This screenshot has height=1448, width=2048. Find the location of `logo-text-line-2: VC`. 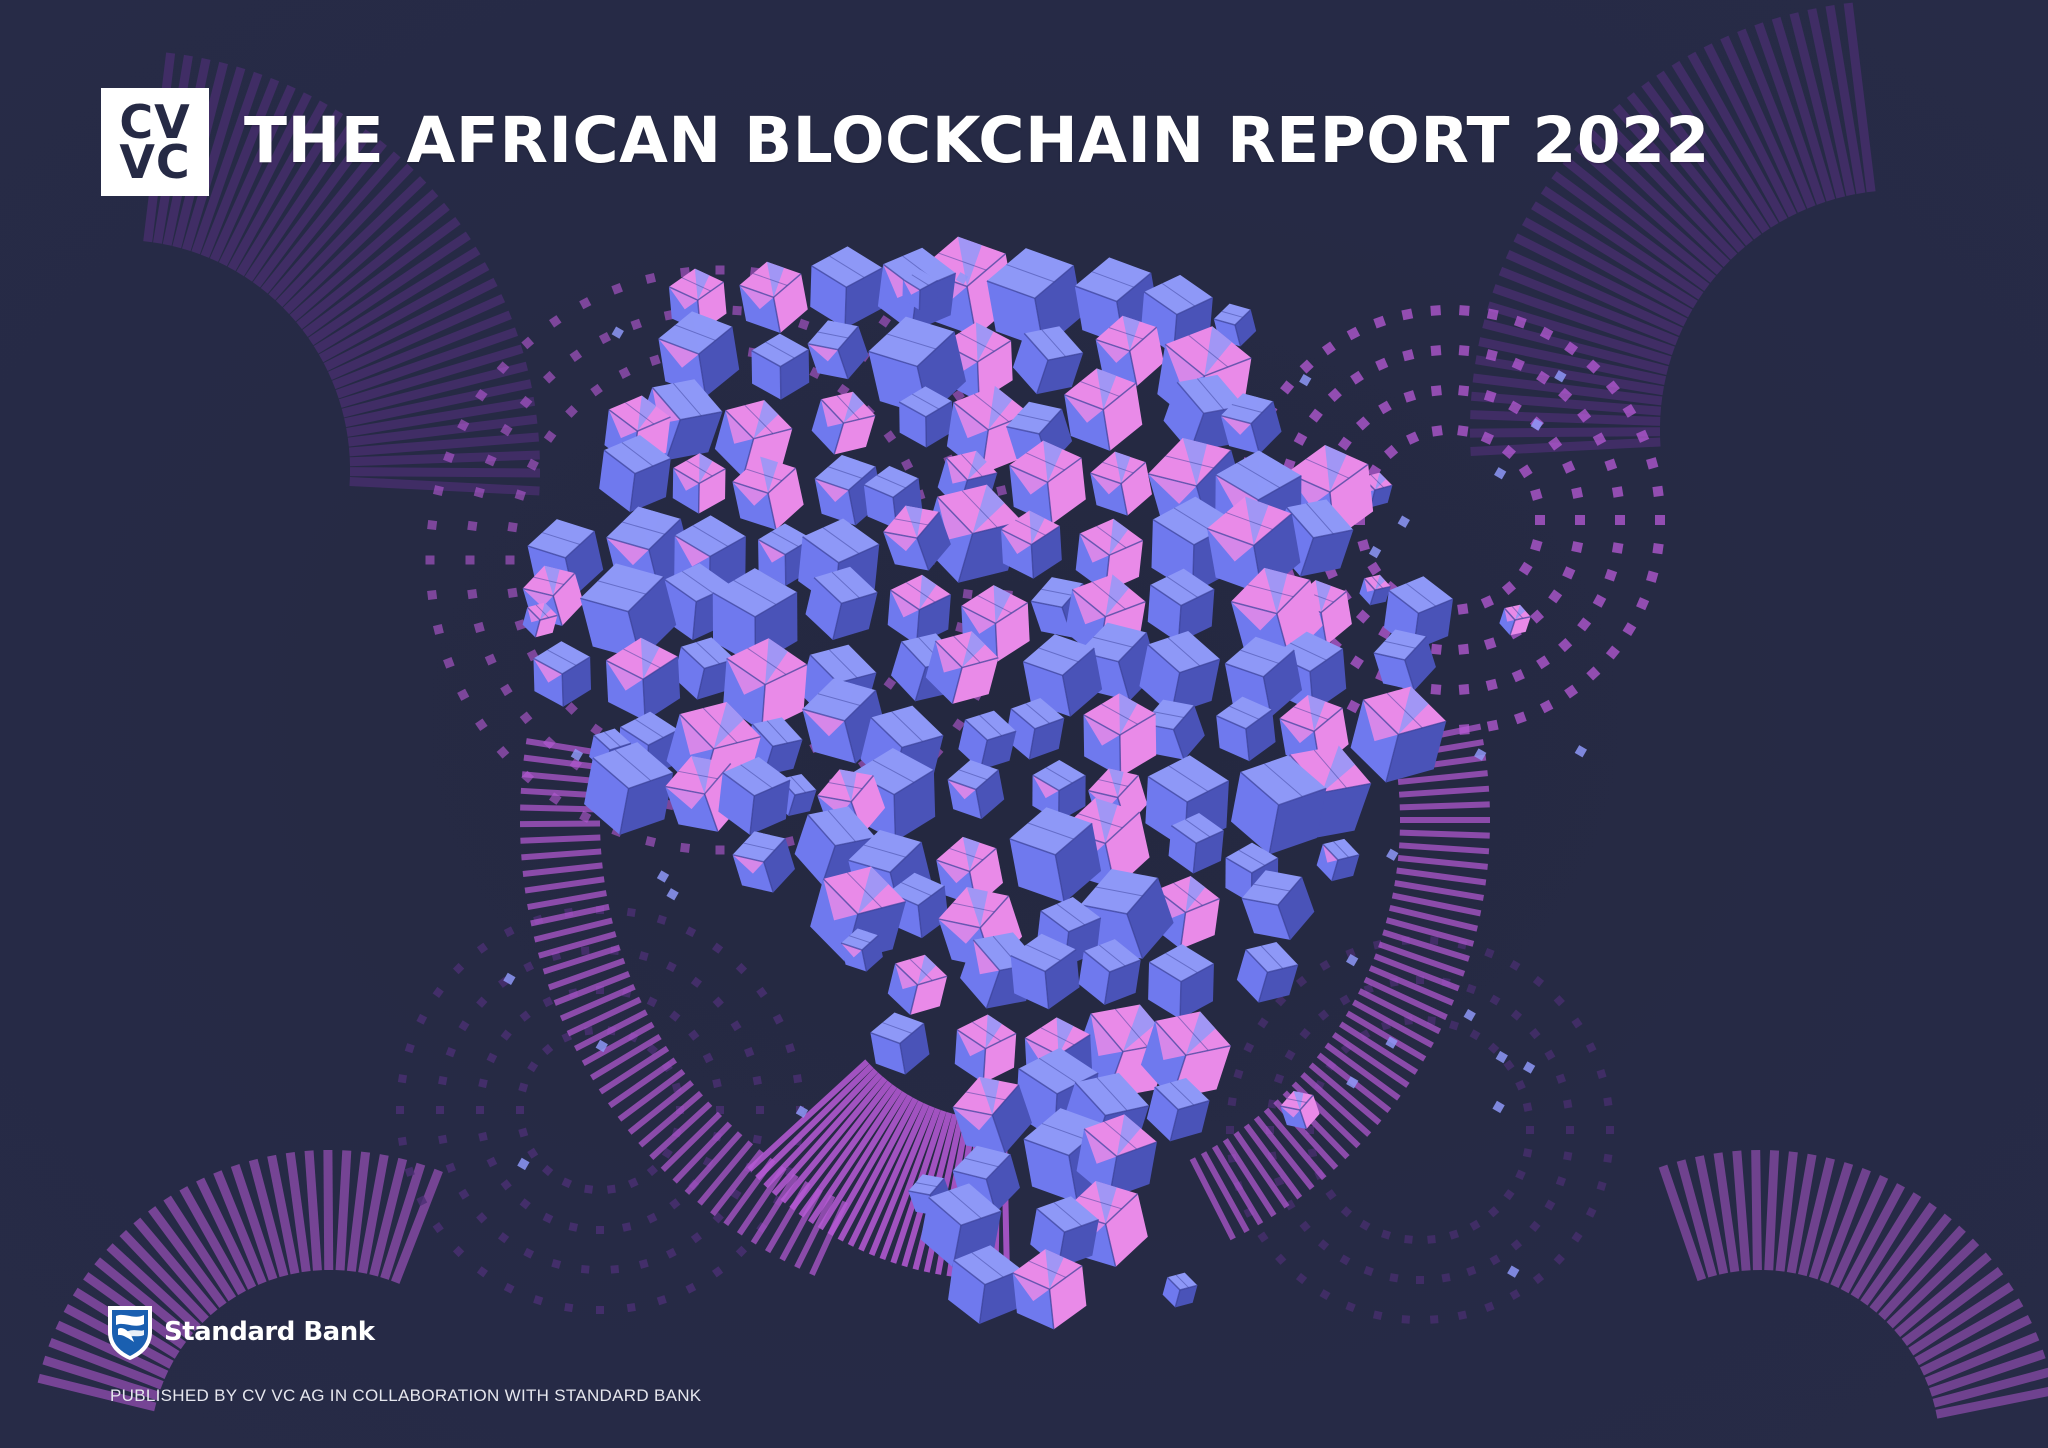

logo-text-line-2: VC is located at coordinates (155, 162).